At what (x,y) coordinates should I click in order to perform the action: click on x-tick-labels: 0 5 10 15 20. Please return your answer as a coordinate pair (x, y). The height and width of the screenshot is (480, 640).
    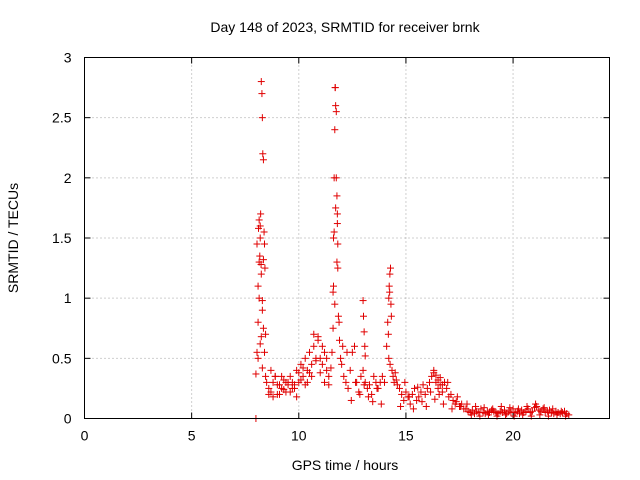
    Looking at the image, I should click on (301, 436).